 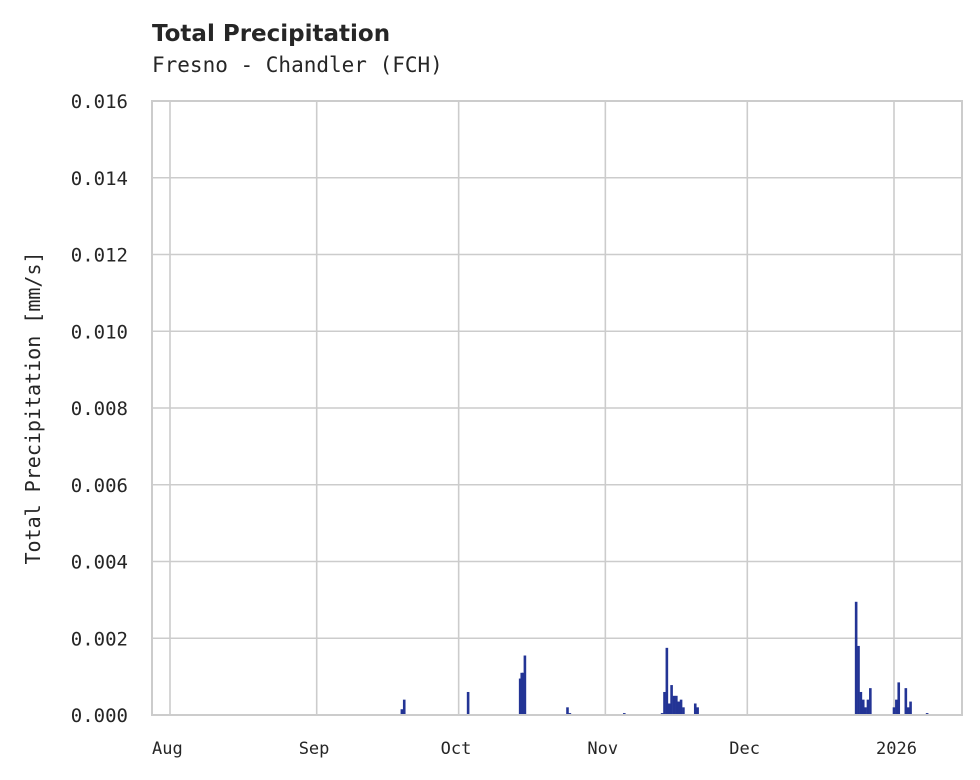 What do you see at coordinates (99, 256) in the screenshot?
I see `y-tick-label: 0.012` at bounding box center [99, 256].